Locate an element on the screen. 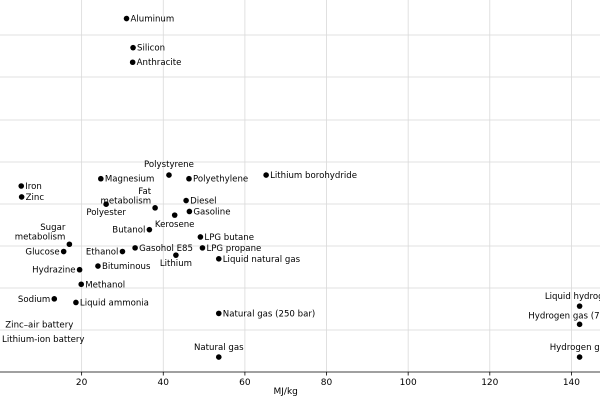 The height and width of the screenshot is (405, 600). point-polystyrene: Polystyrene is located at coordinates (169, 169).